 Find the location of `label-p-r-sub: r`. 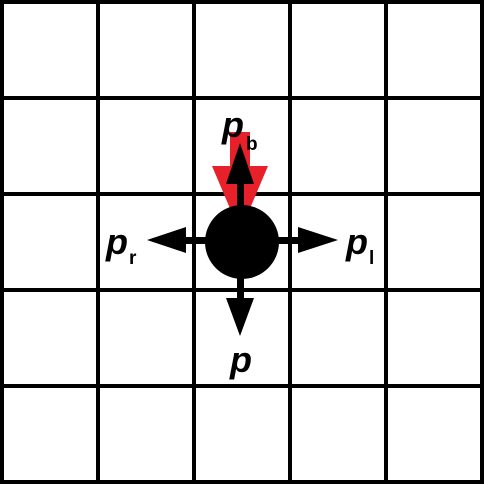

label-p-r-sub: r is located at coordinates (133, 258).